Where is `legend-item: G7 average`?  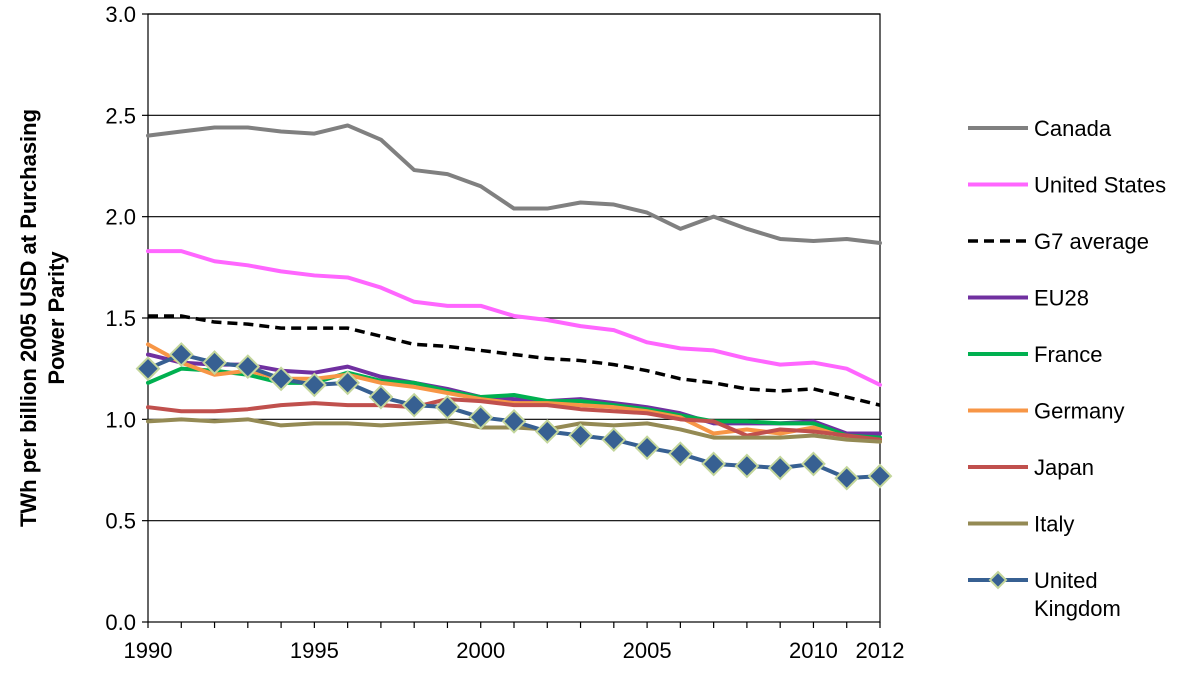 legend-item: G7 average is located at coordinates (1058, 241).